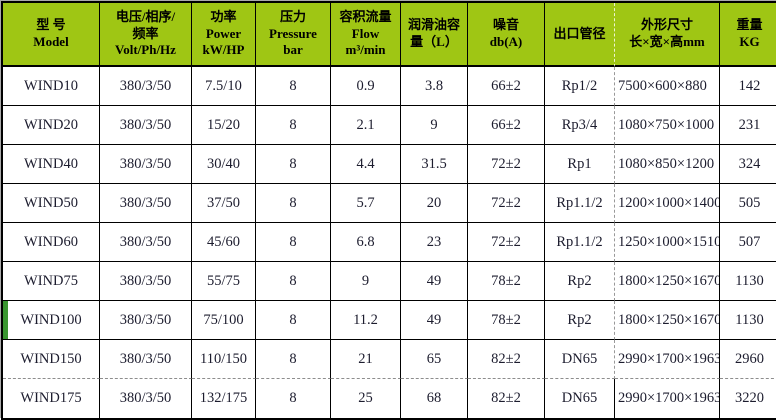 The image size is (776, 420). I want to click on cell-power: 7.5/10, so click(224, 86).